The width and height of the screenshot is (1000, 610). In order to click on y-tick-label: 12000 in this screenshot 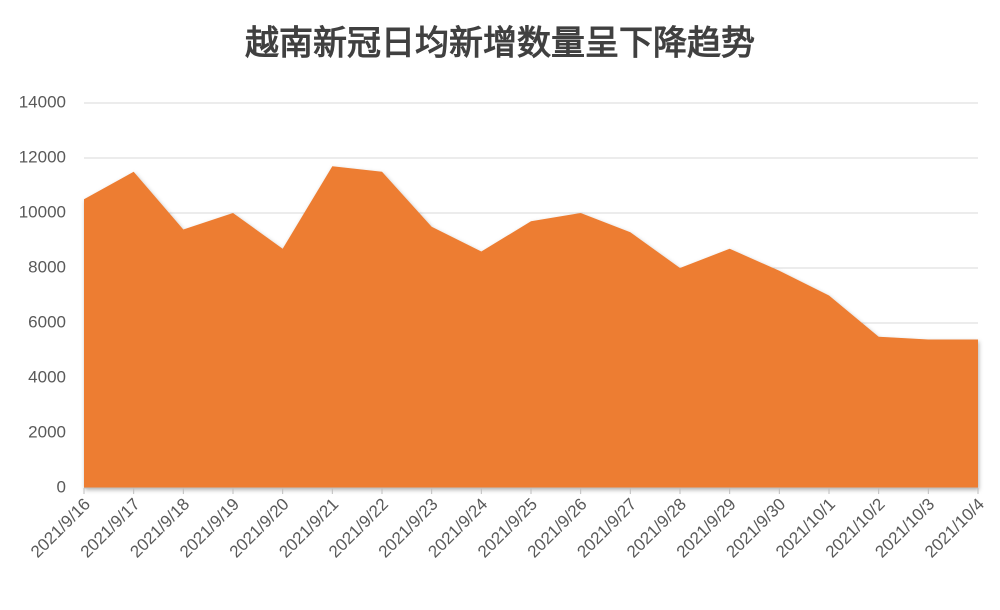, I will do `click(42, 156)`.